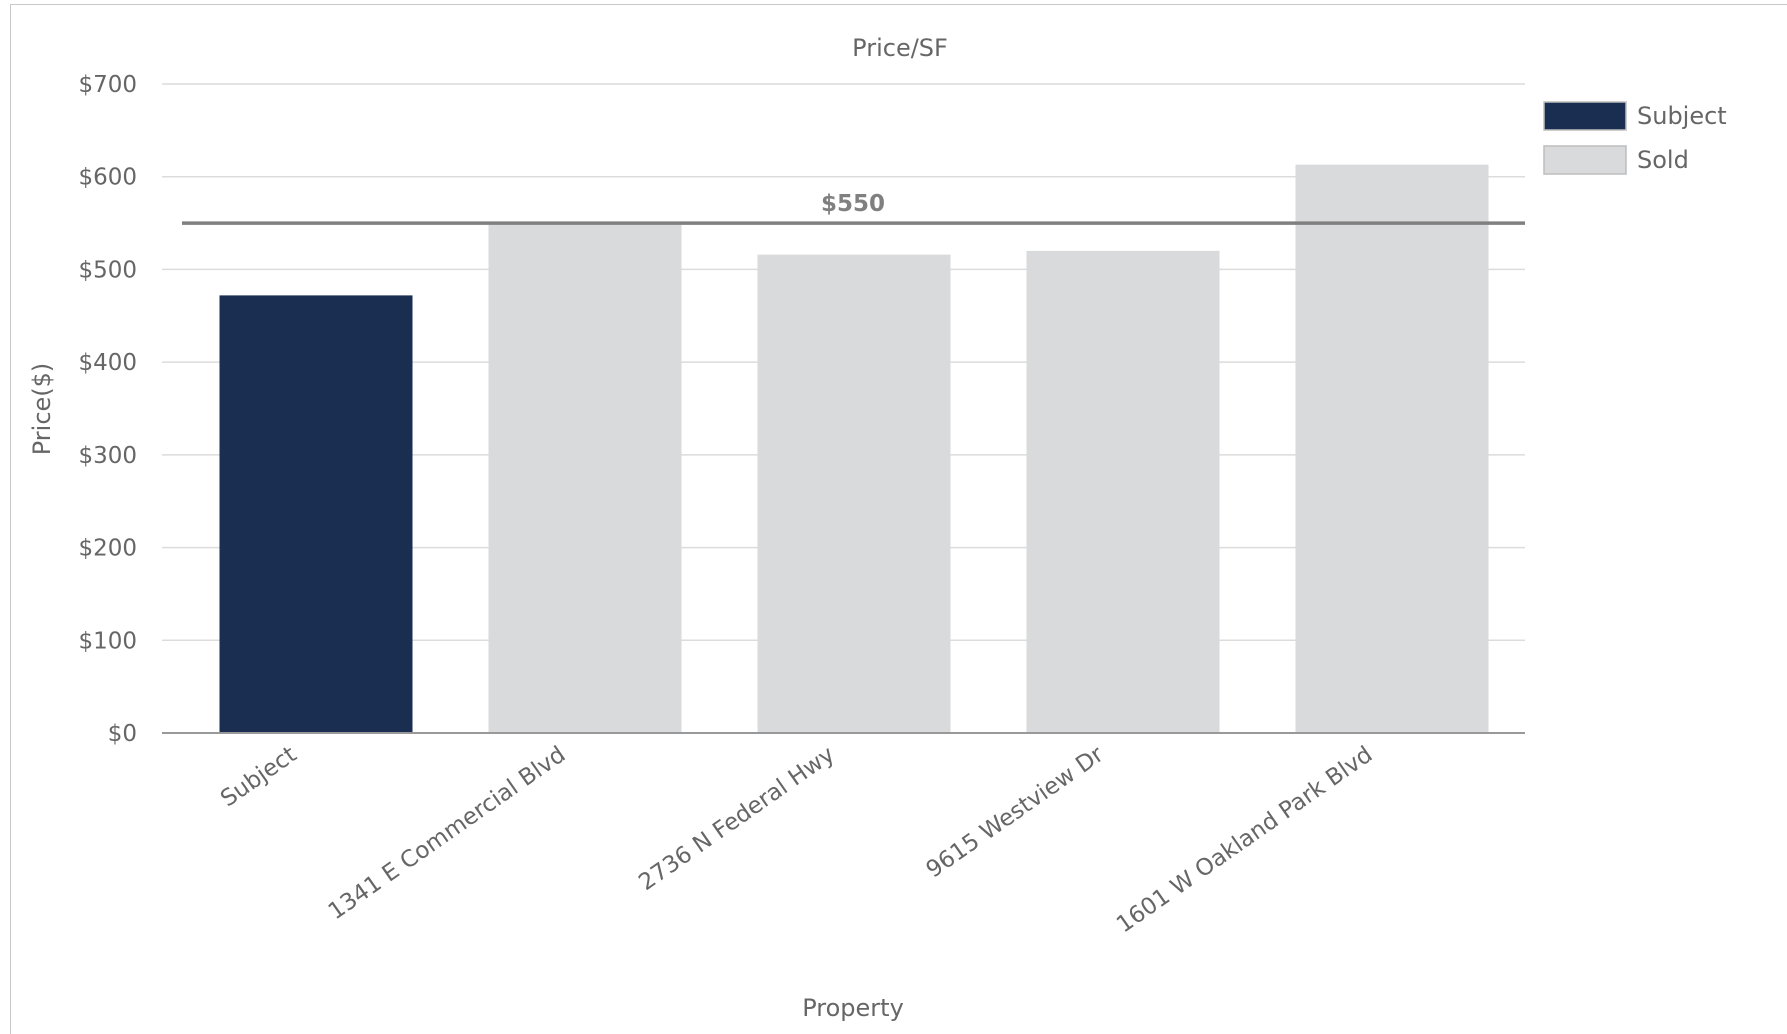  Describe the element at coordinates (107, 549) in the screenshot. I see `y-tick-label: $200` at that location.